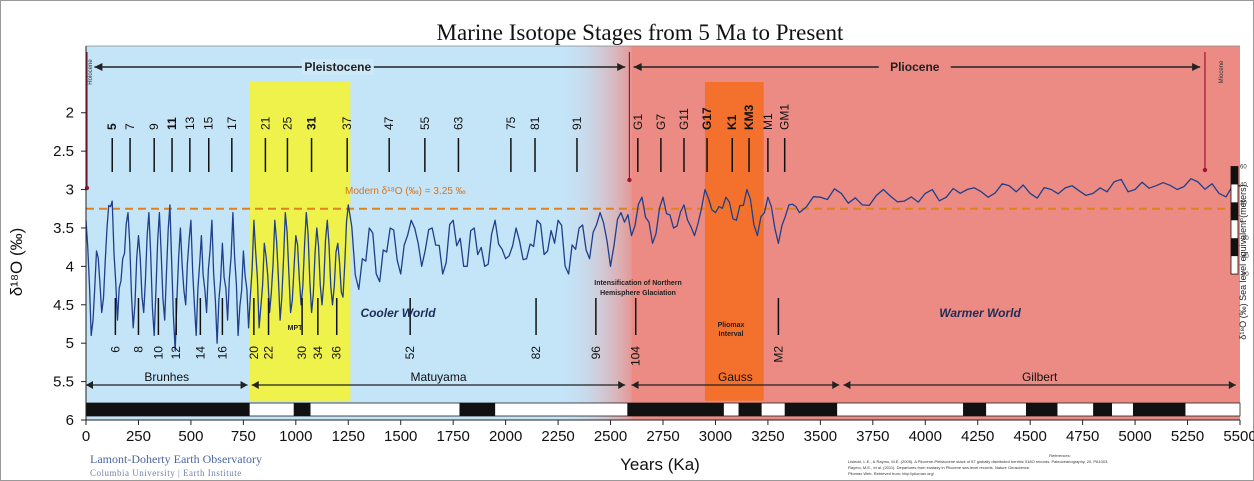  I want to click on chron-label-matuyama: Matuyama, so click(438, 377).